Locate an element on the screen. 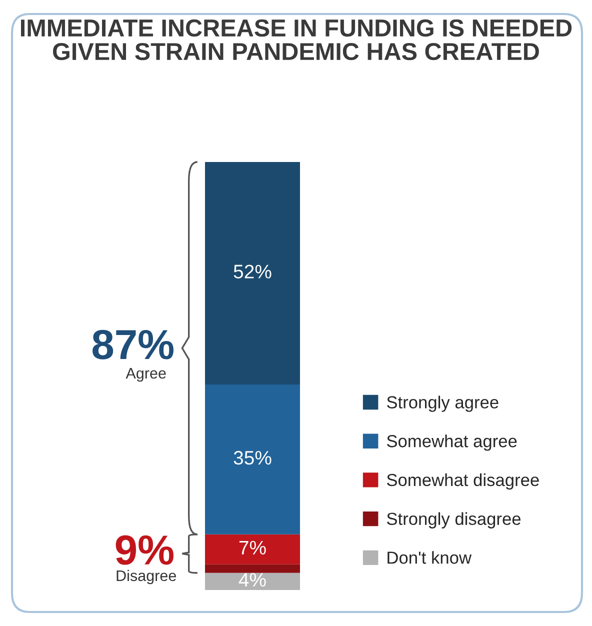 The width and height of the screenshot is (592, 626). chart-title: IMMEDIATE INCREASE IN FUNDING IS NEEDED GIVEN STRAIN PANDEMIC HAS CREATED is located at coordinates (296, 39).